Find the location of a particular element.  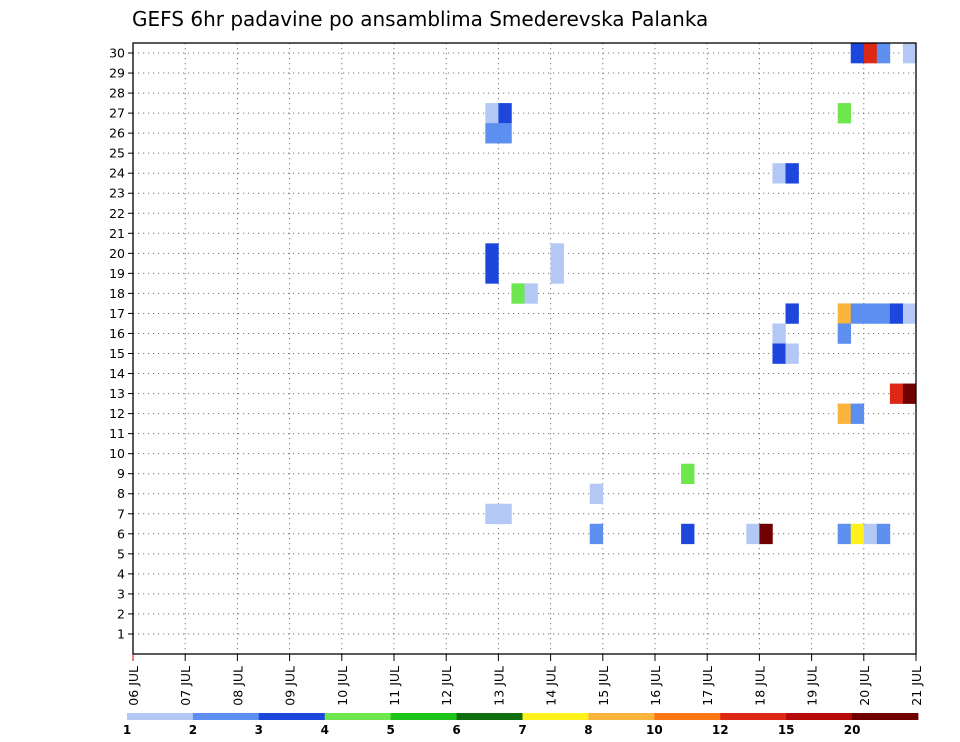

y-tick-label: 5 is located at coordinates (121, 553).